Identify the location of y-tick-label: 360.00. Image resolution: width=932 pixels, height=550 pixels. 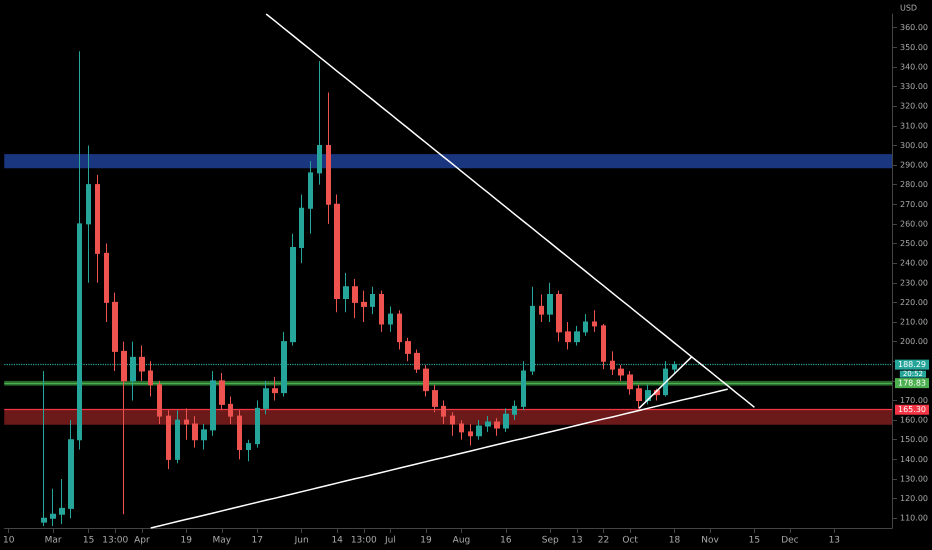
(914, 27).